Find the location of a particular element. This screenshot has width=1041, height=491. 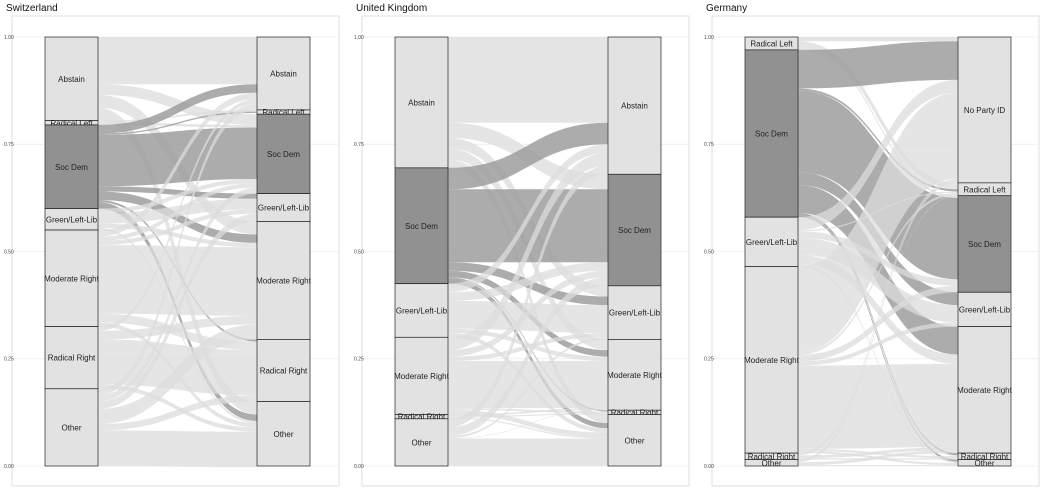

right-stratum-soc-dem is located at coordinates (984, 244).